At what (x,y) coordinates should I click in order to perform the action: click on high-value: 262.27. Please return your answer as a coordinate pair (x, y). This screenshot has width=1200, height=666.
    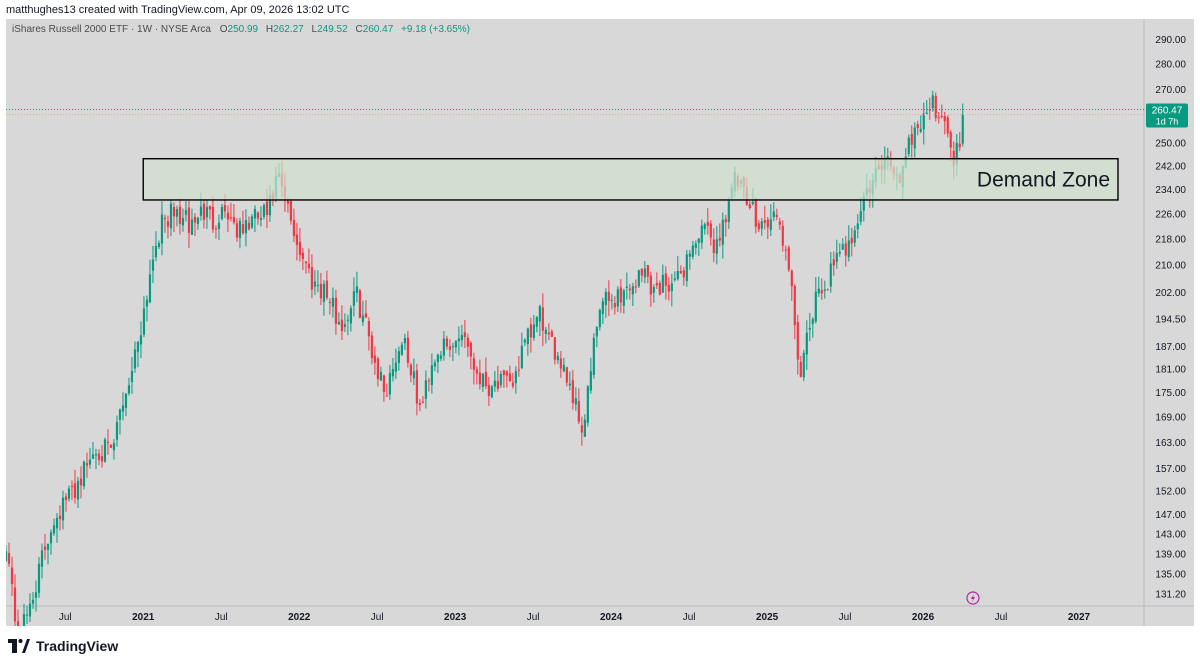
    Looking at the image, I should click on (288, 29).